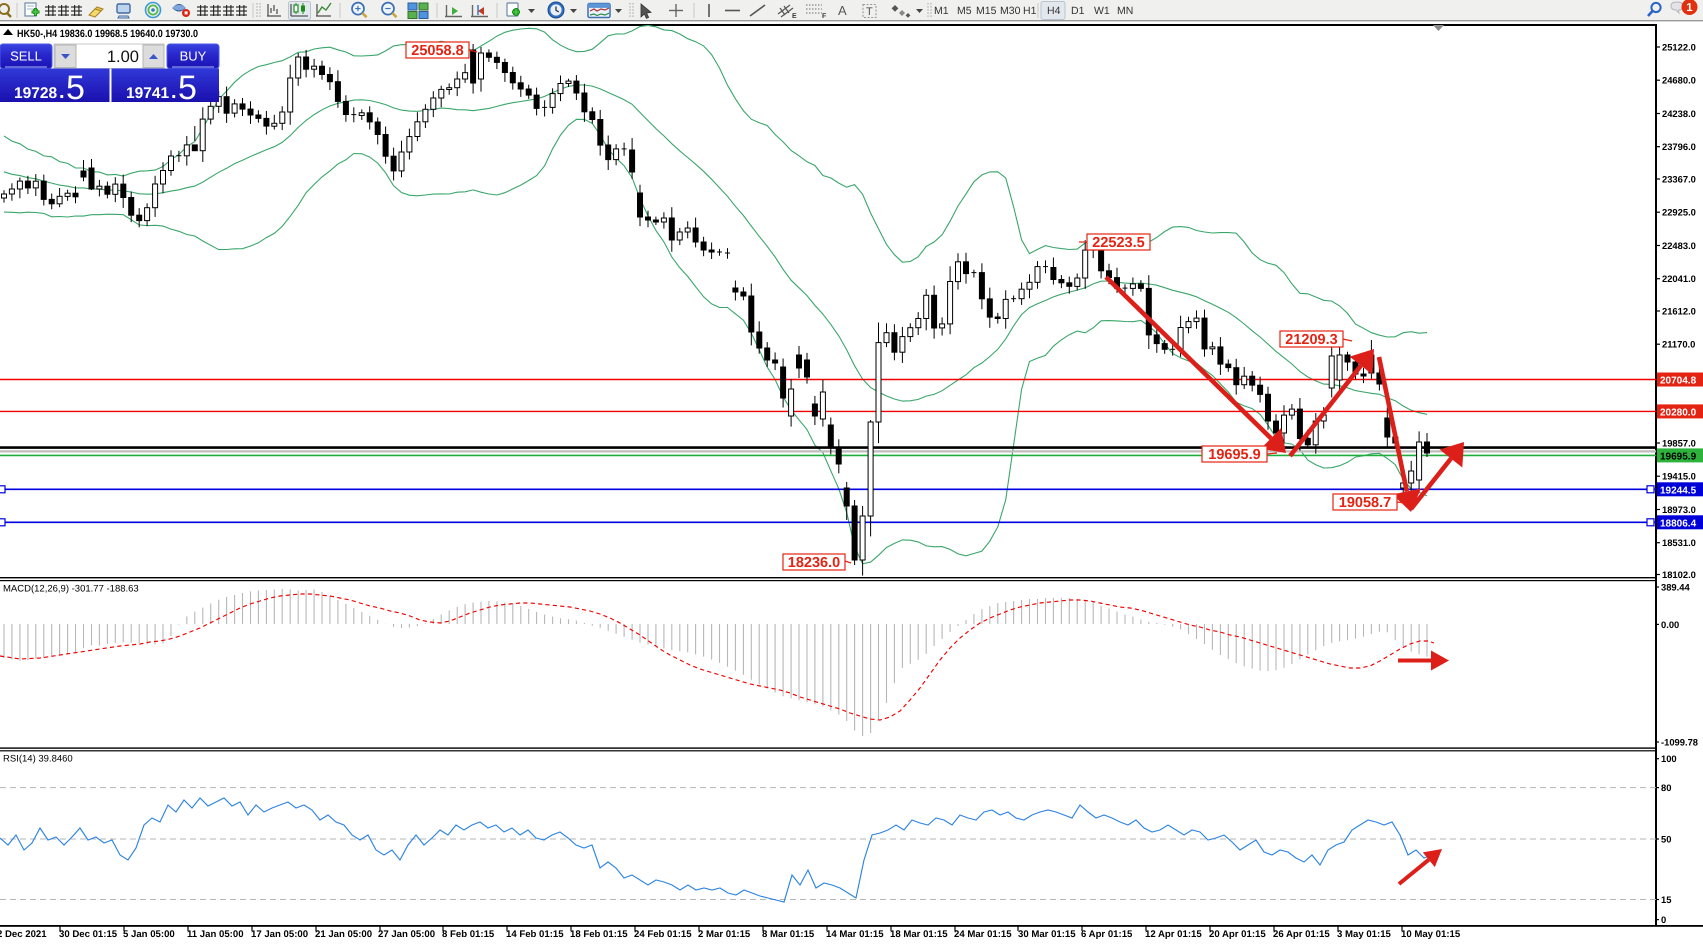 The height and width of the screenshot is (945, 1703). What do you see at coordinates (842, 10) in the screenshot?
I see `svg-text: A` at bounding box center [842, 10].